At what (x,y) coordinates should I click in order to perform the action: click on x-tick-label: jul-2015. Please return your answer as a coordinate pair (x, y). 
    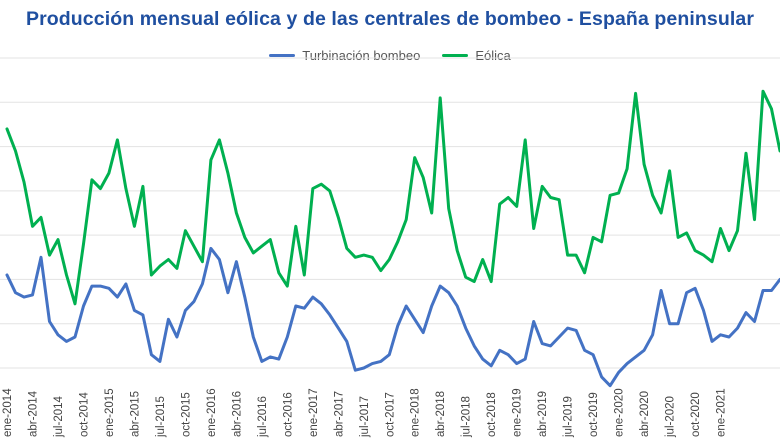
    Looking at the image, I should click on (161, 417).